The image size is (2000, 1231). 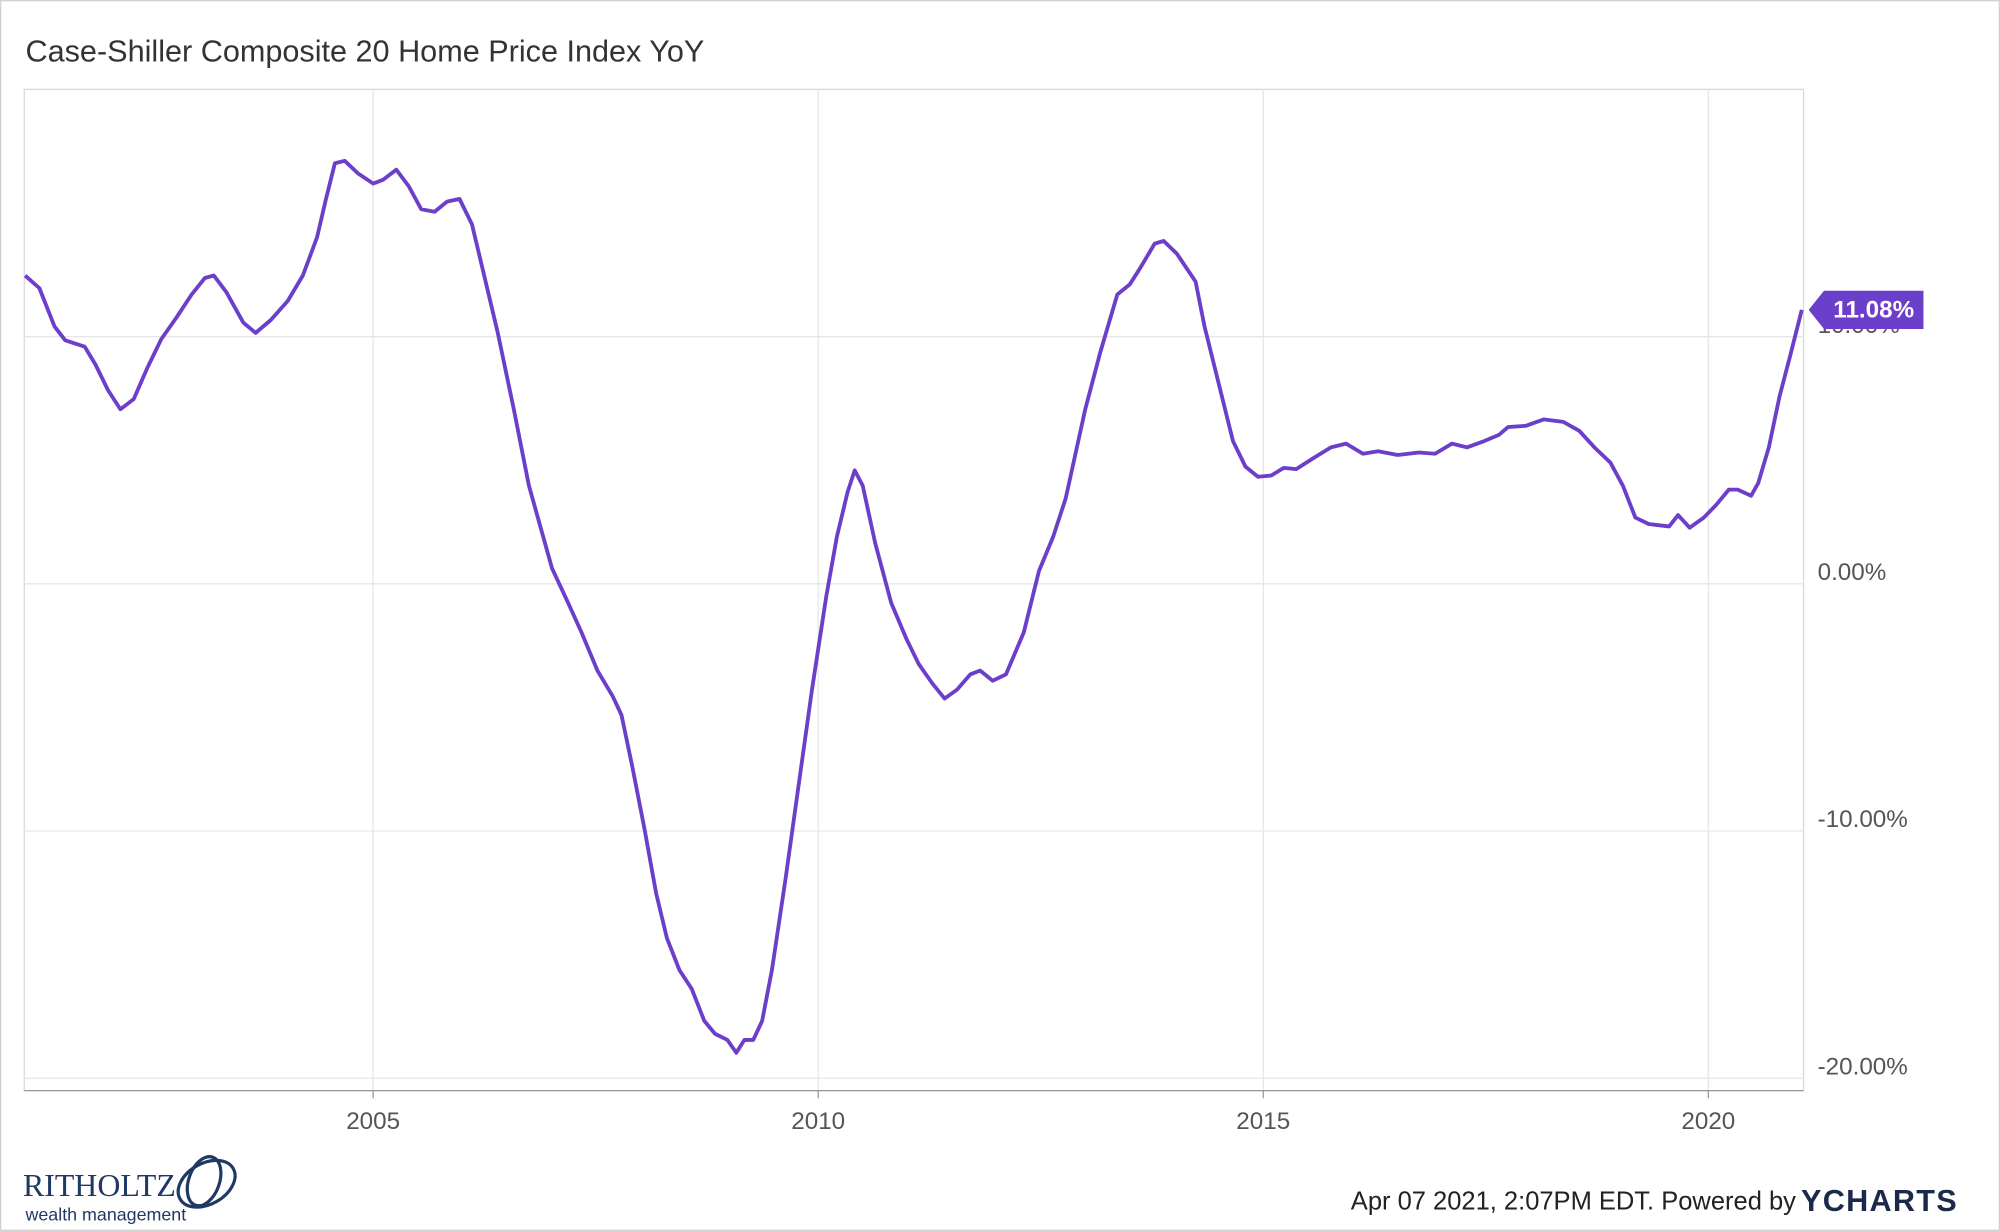 I want to click on y-tick-label: -20.00%, so click(x=1863, y=1066).